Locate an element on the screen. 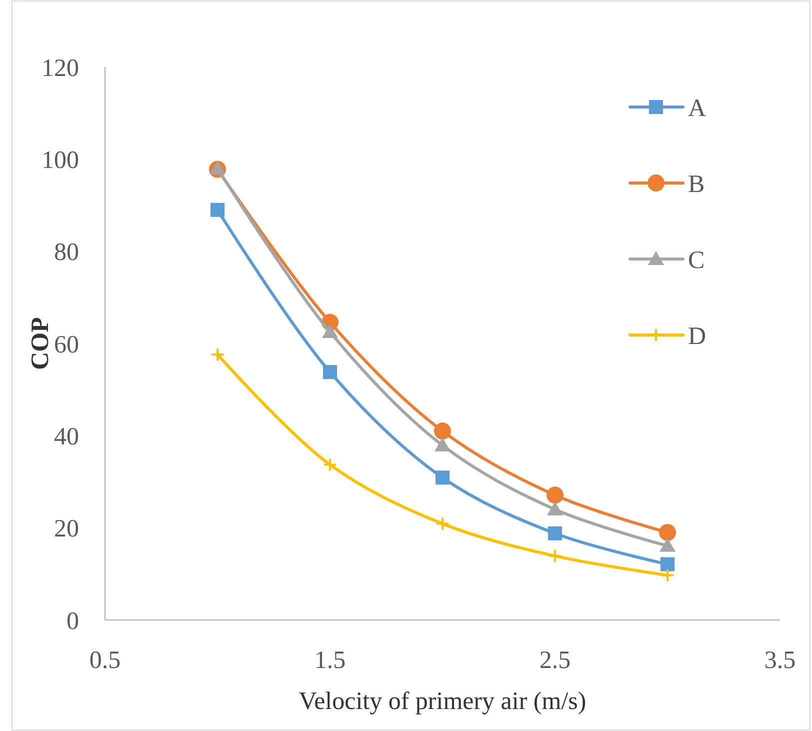  y-tick-label: 80 is located at coordinates (66, 252).